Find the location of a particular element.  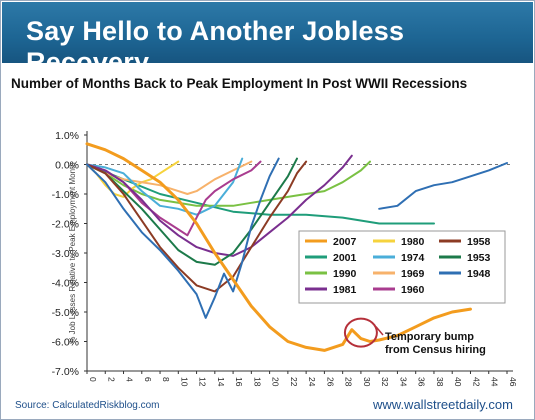

y-tick-label: -6.0% is located at coordinates (65, 343).